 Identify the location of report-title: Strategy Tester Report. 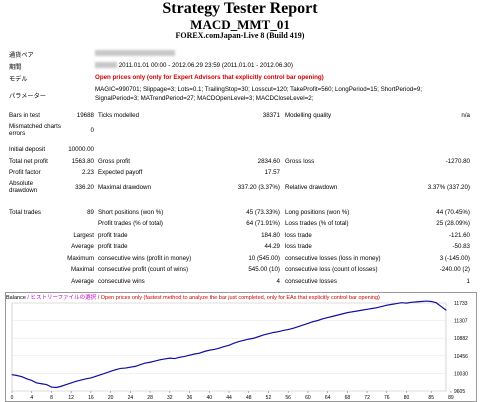
(240, 8).